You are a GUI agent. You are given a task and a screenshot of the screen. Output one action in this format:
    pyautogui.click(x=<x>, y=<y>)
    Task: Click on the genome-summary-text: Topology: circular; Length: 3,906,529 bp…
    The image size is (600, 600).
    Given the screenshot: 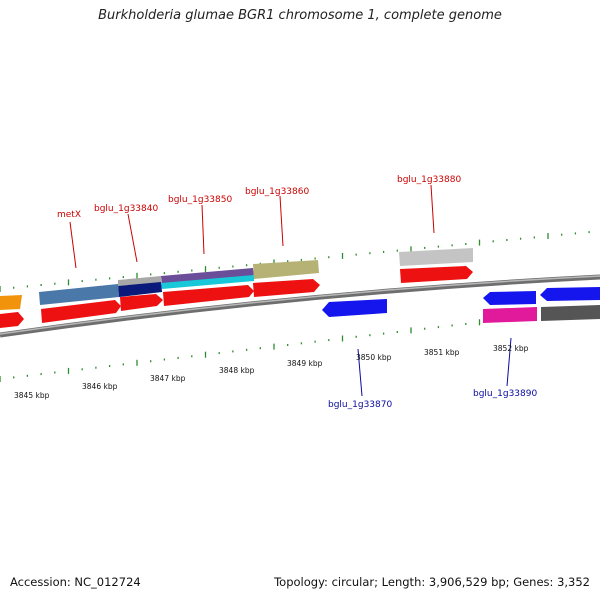 What is the action you would take?
    pyautogui.click(x=432, y=582)
    